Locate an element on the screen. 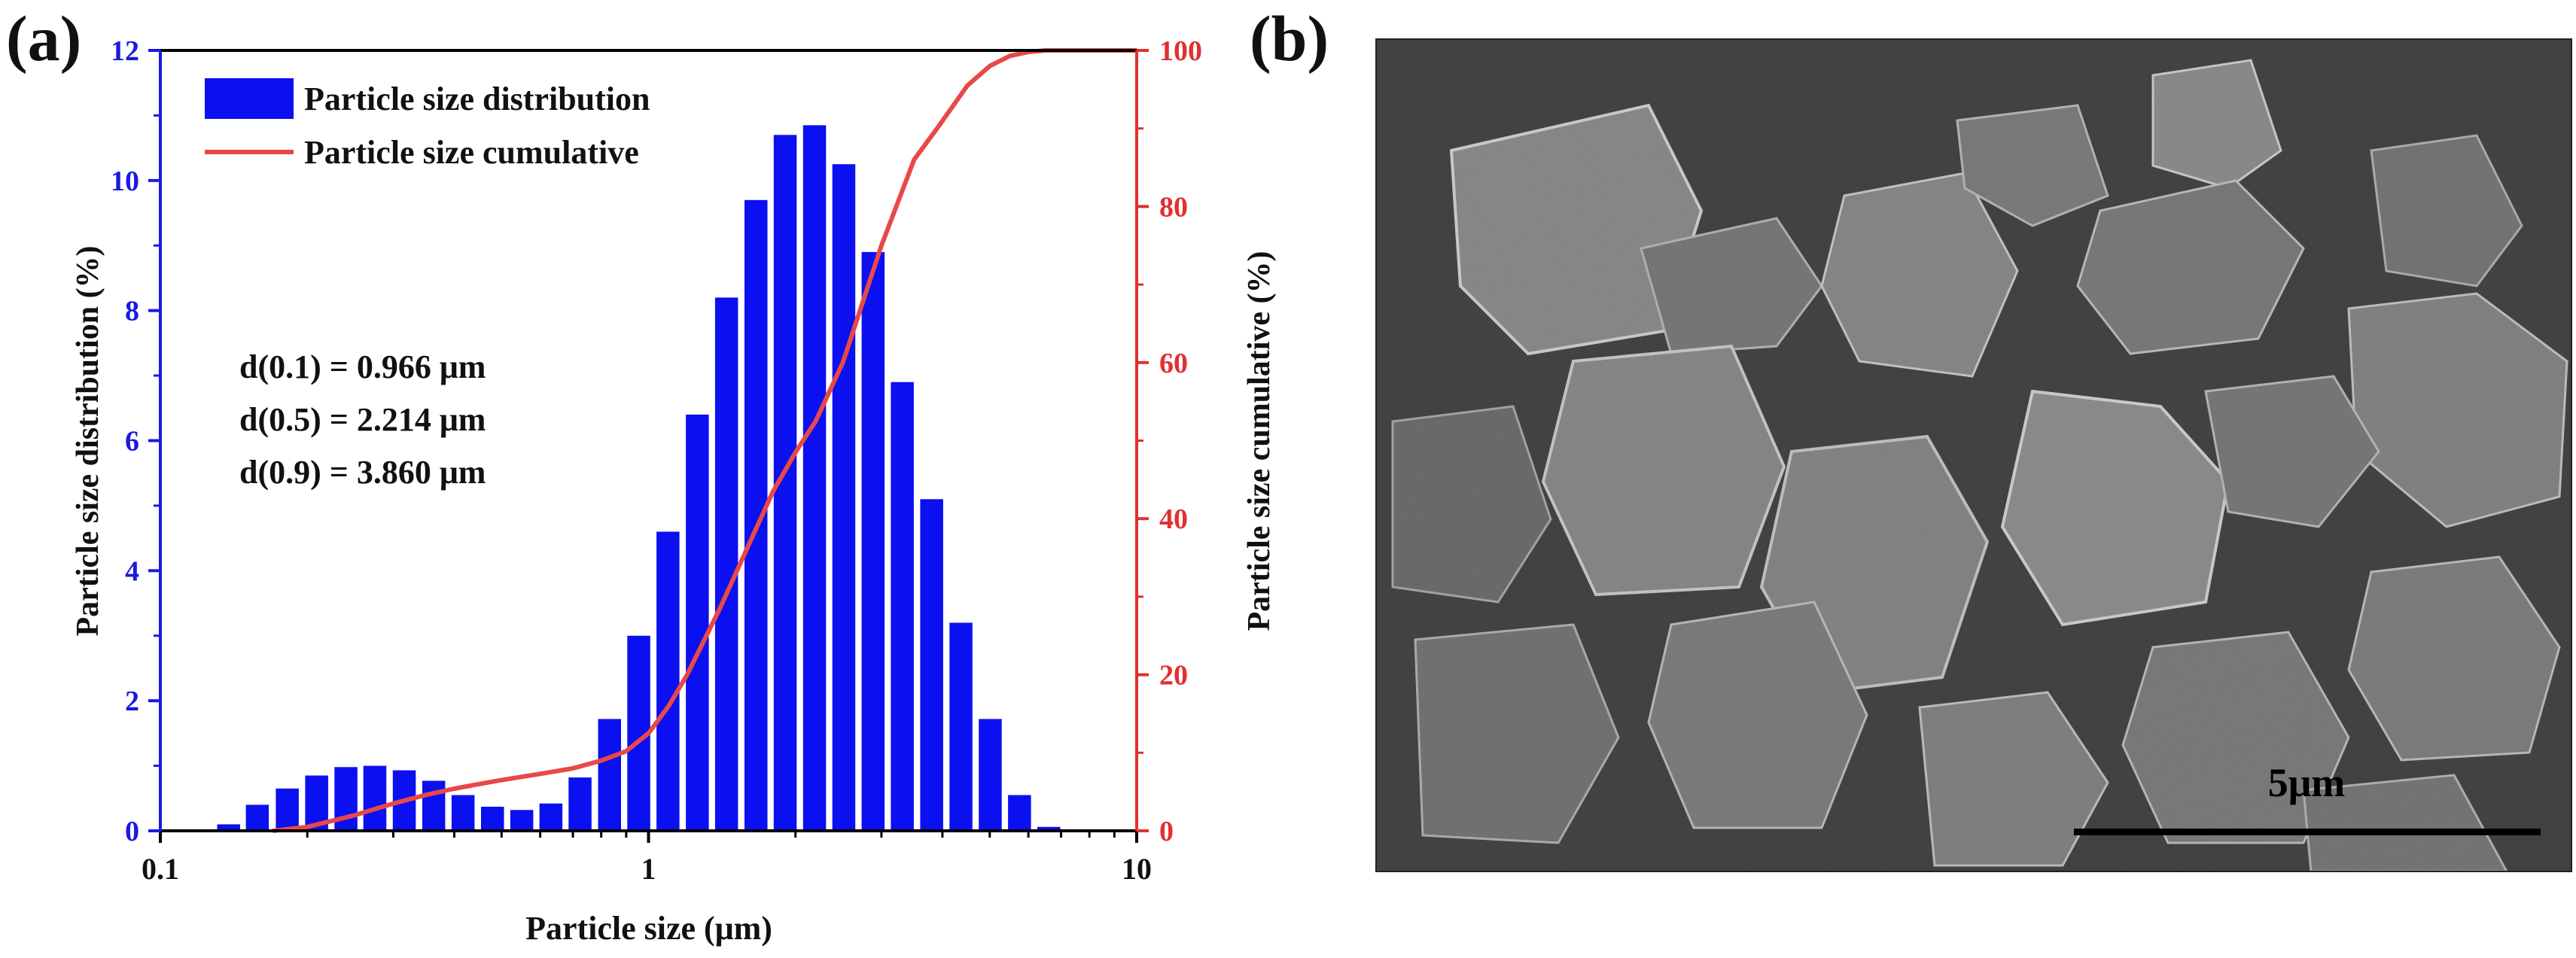  scale-bar is located at coordinates (2307, 832).